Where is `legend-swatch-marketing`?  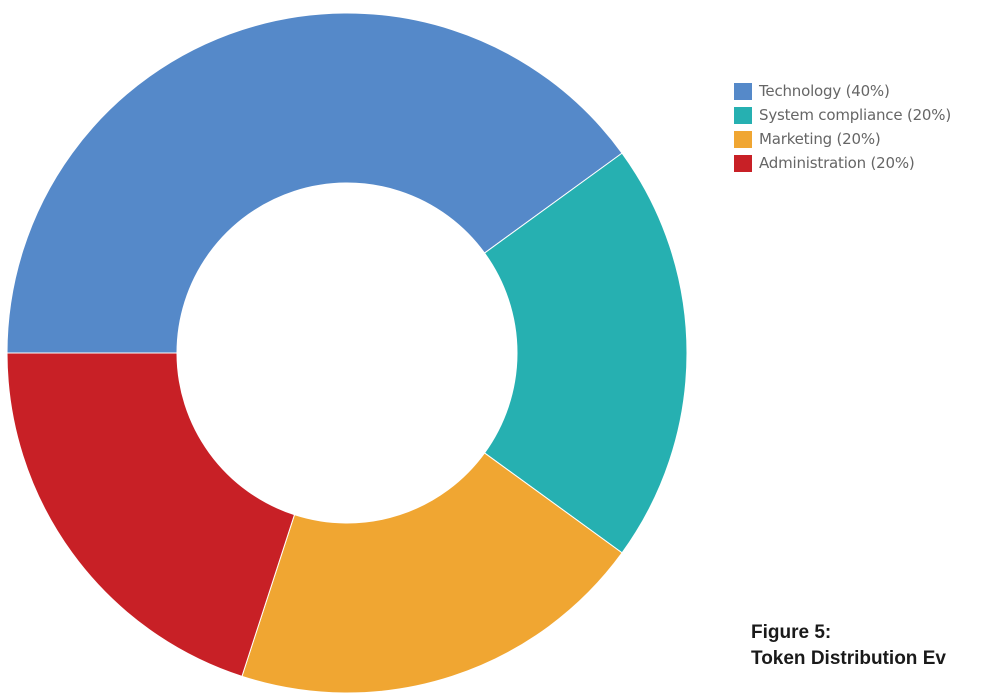
legend-swatch-marketing is located at coordinates (743, 139).